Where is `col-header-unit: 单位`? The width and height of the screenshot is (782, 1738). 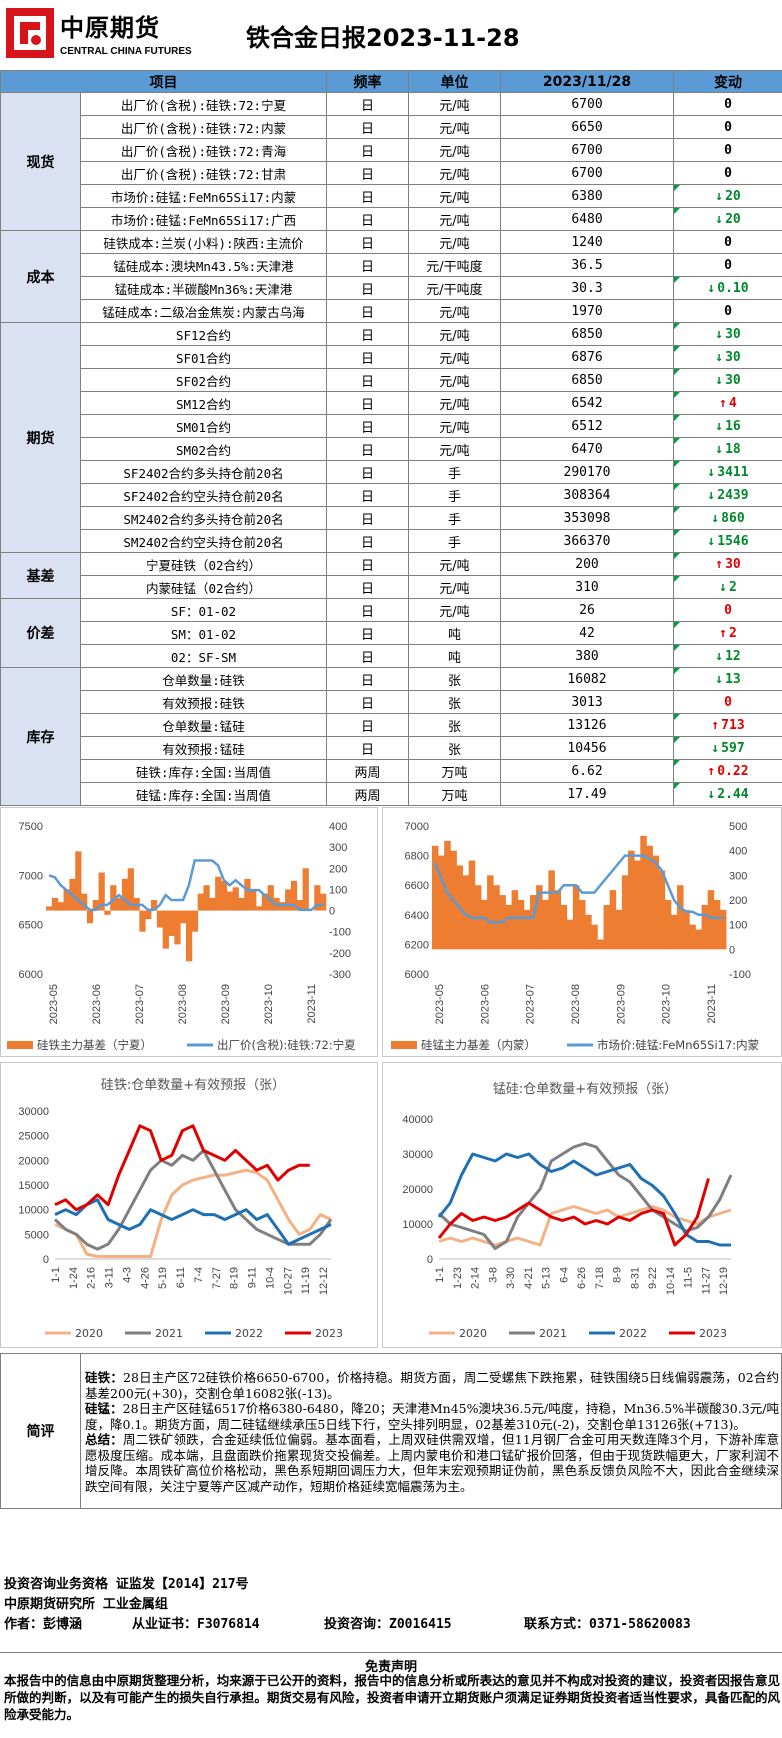 col-header-unit: 单位 is located at coordinates (454, 81).